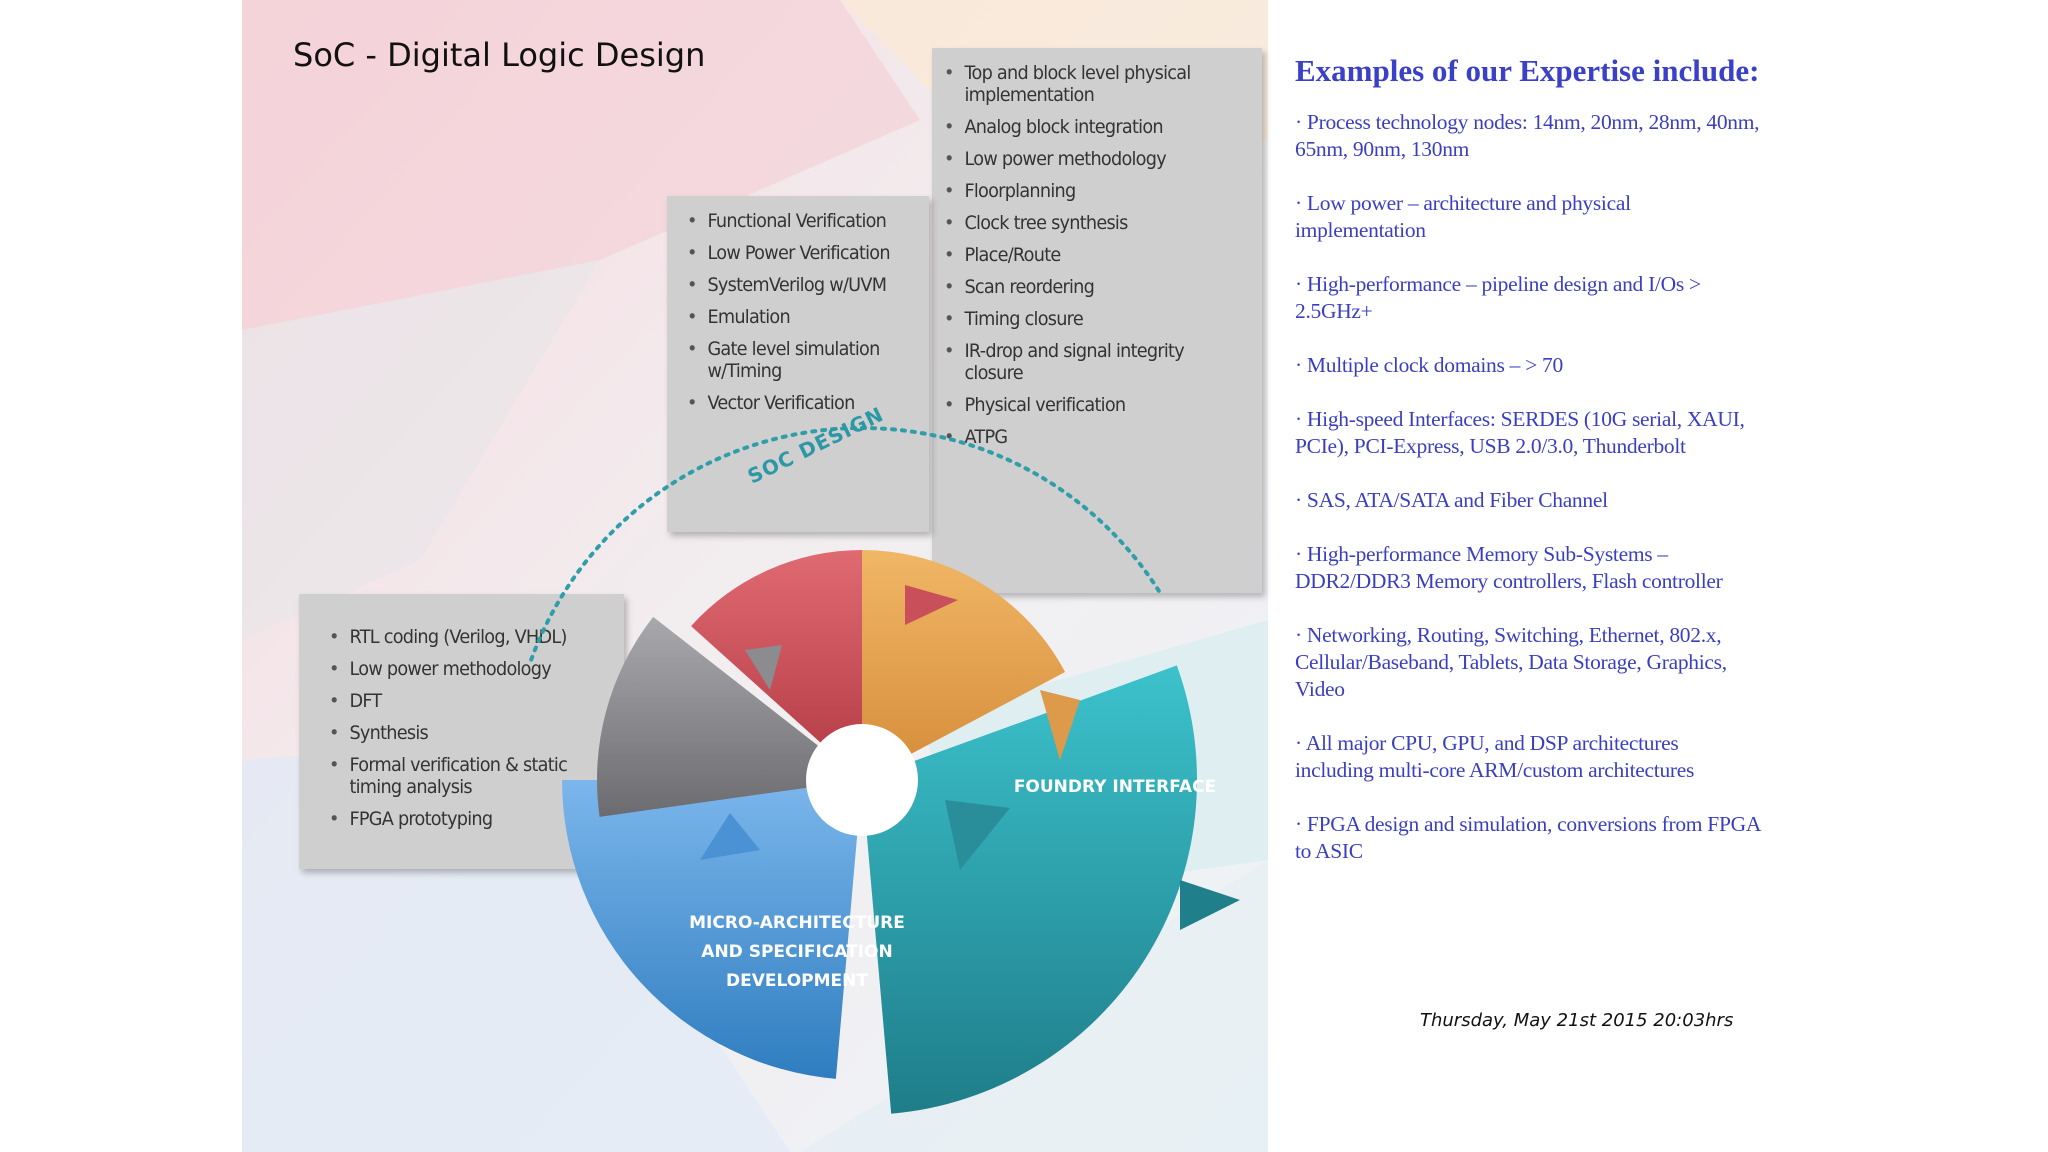  Describe the element at coordinates (499, 55) in the screenshot. I see `slide-title: SoC - Digital Logic Design` at that location.